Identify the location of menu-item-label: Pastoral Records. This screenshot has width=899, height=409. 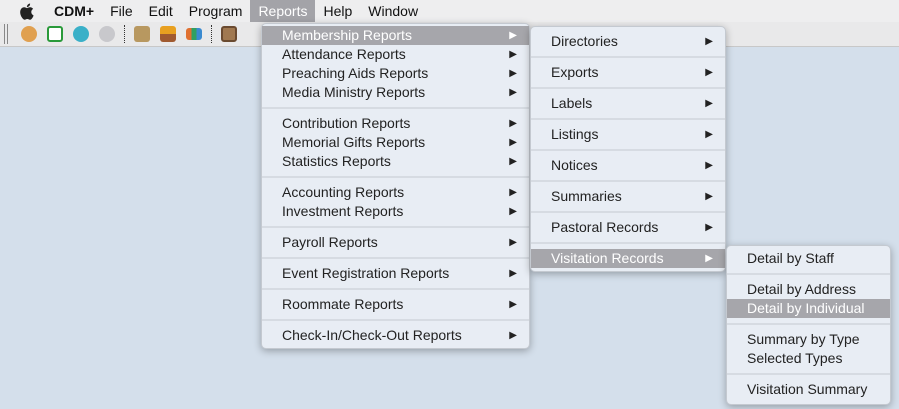
(605, 227).